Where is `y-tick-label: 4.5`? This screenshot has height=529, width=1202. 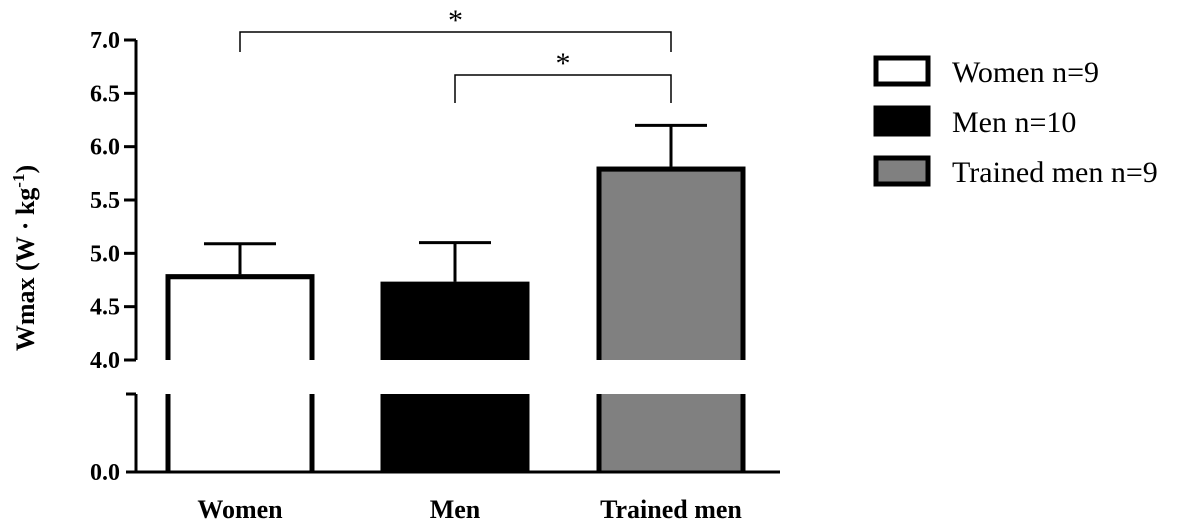
y-tick-label: 4.5 is located at coordinates (105, 308).